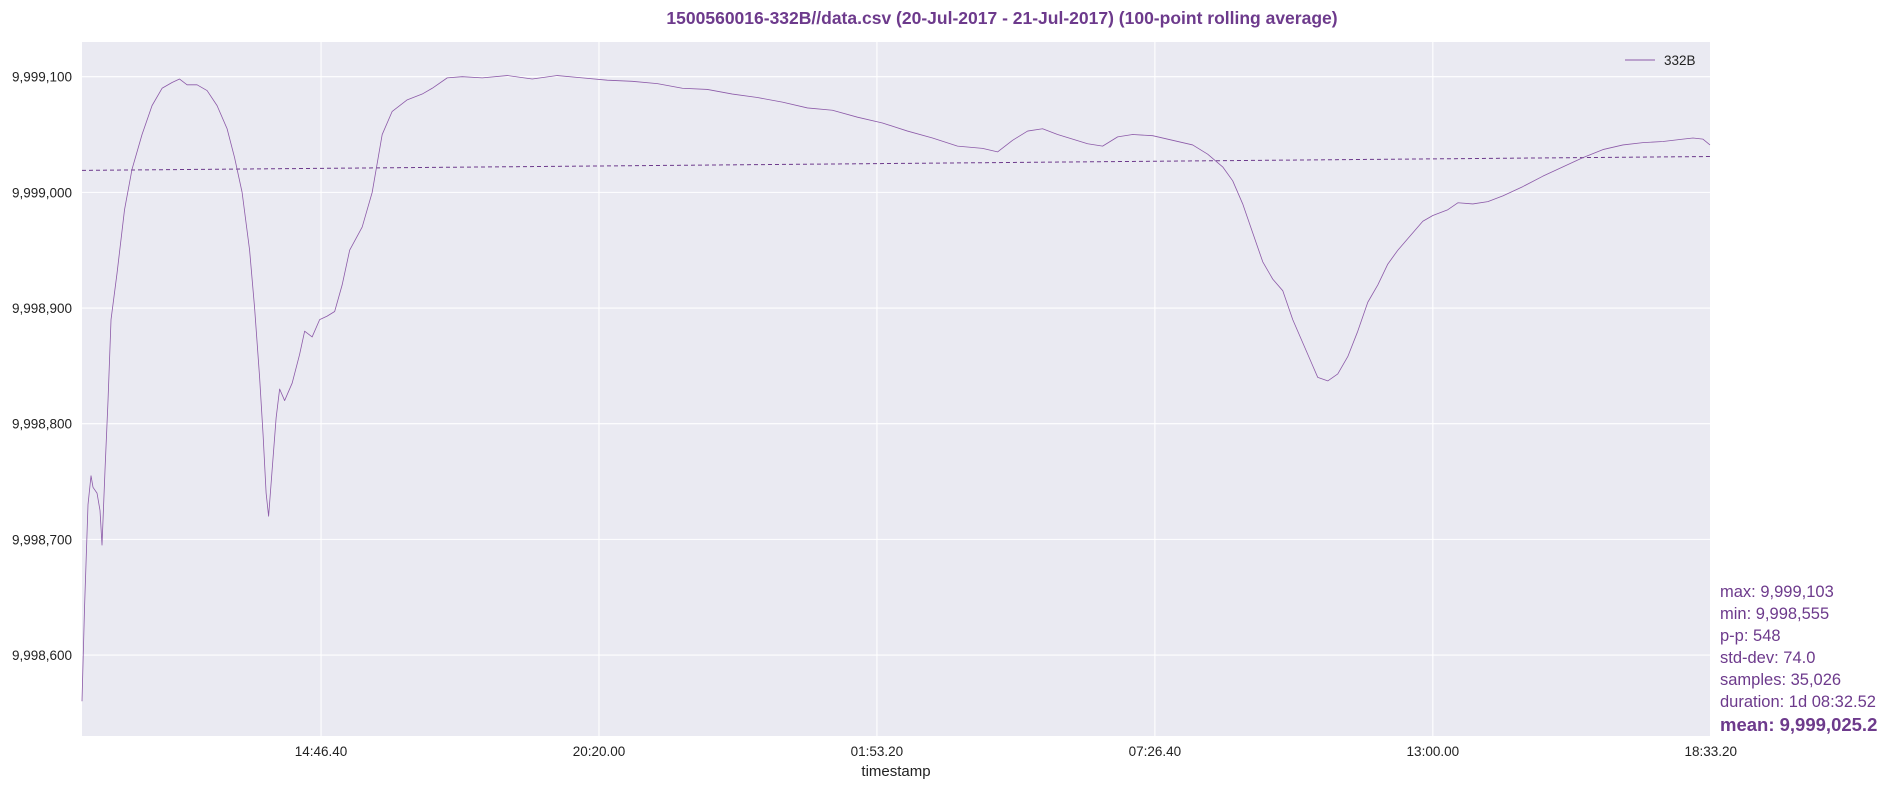 This screenshot has height=788, width=1887. Describe the element at coordinates (42, 192) in the screenshot. I see `y-tick-label: 9,999,000` at that location.